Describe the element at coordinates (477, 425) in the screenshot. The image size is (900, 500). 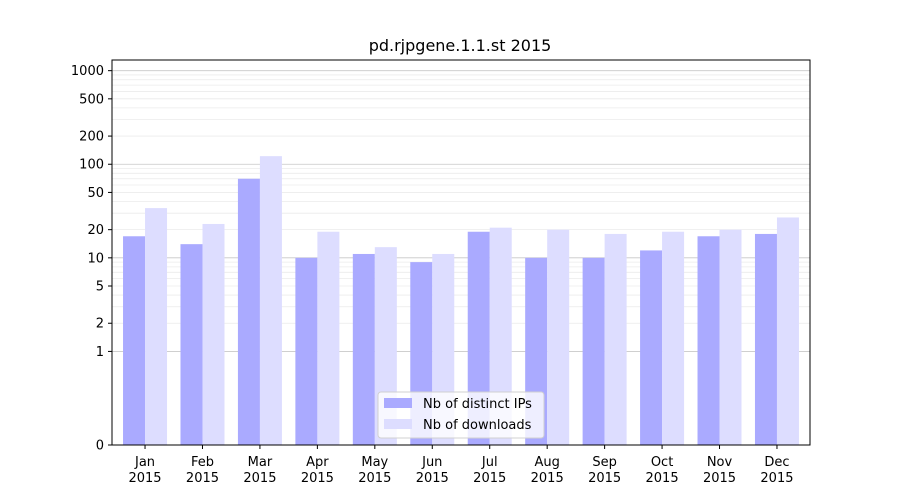
I see `legend-label: Nb of downloads` at that location.